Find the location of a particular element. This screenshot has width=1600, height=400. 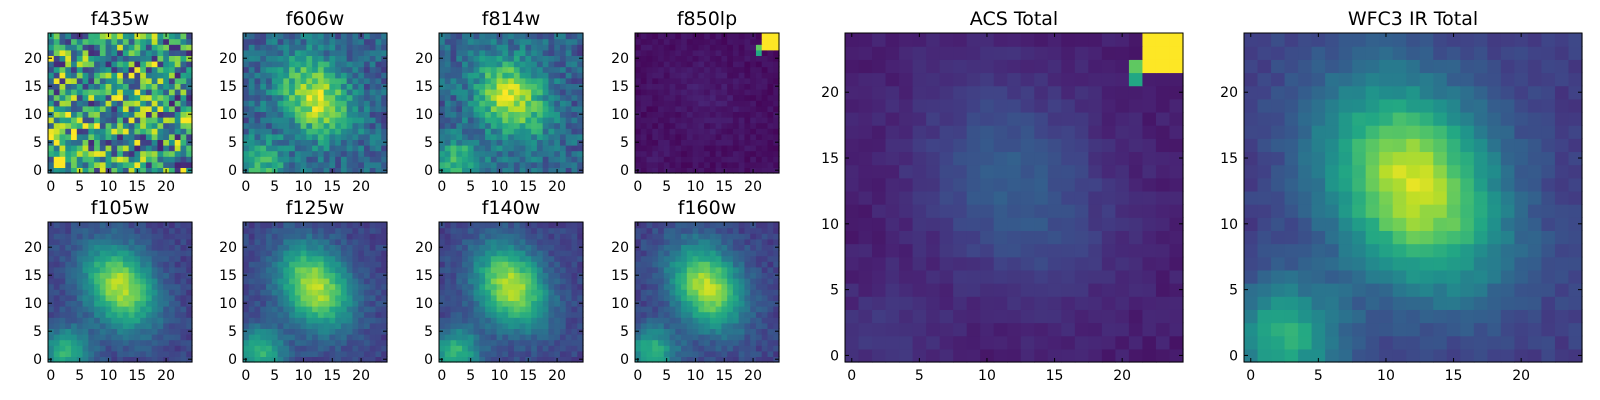

y-tick-label: 10 is located at coordinates (228, 115).